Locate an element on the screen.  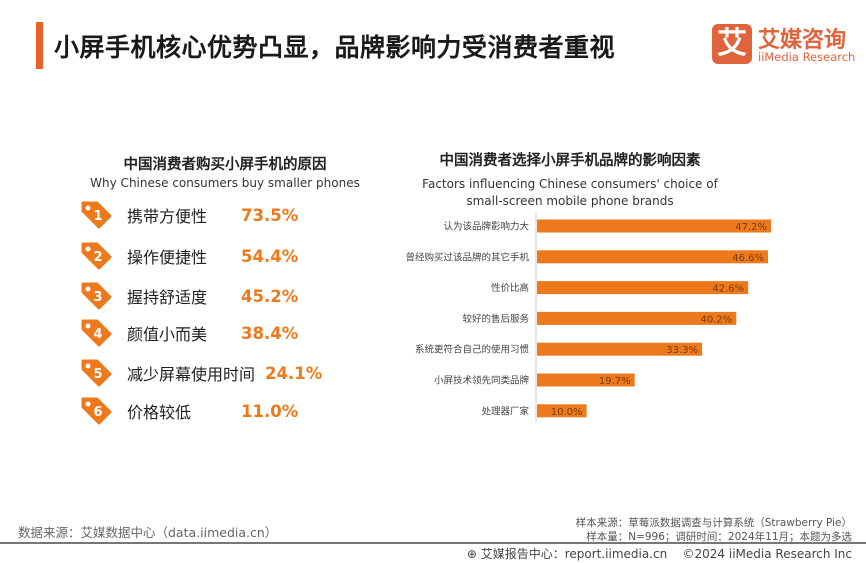
reason-item: 6 价格较低 11.0% is located at coordinates (189, 411).